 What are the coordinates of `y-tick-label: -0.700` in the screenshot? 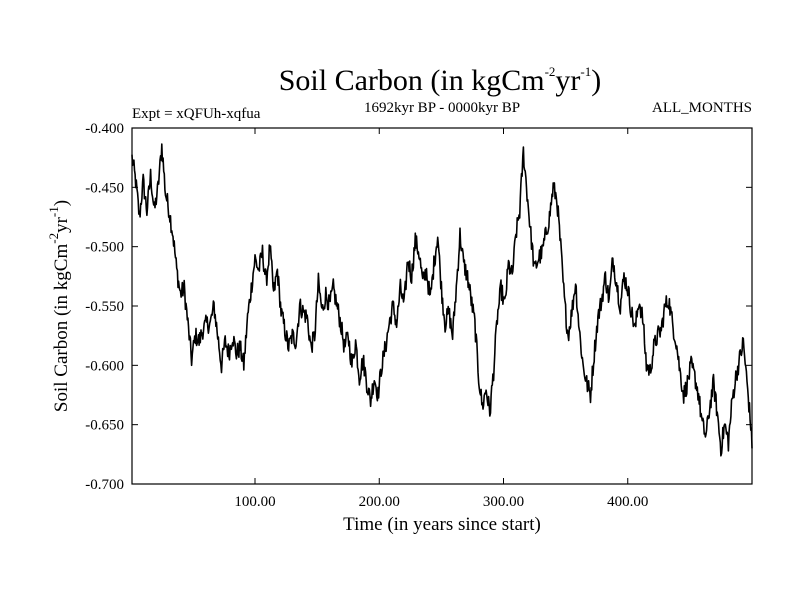 It's located at (104, 485).